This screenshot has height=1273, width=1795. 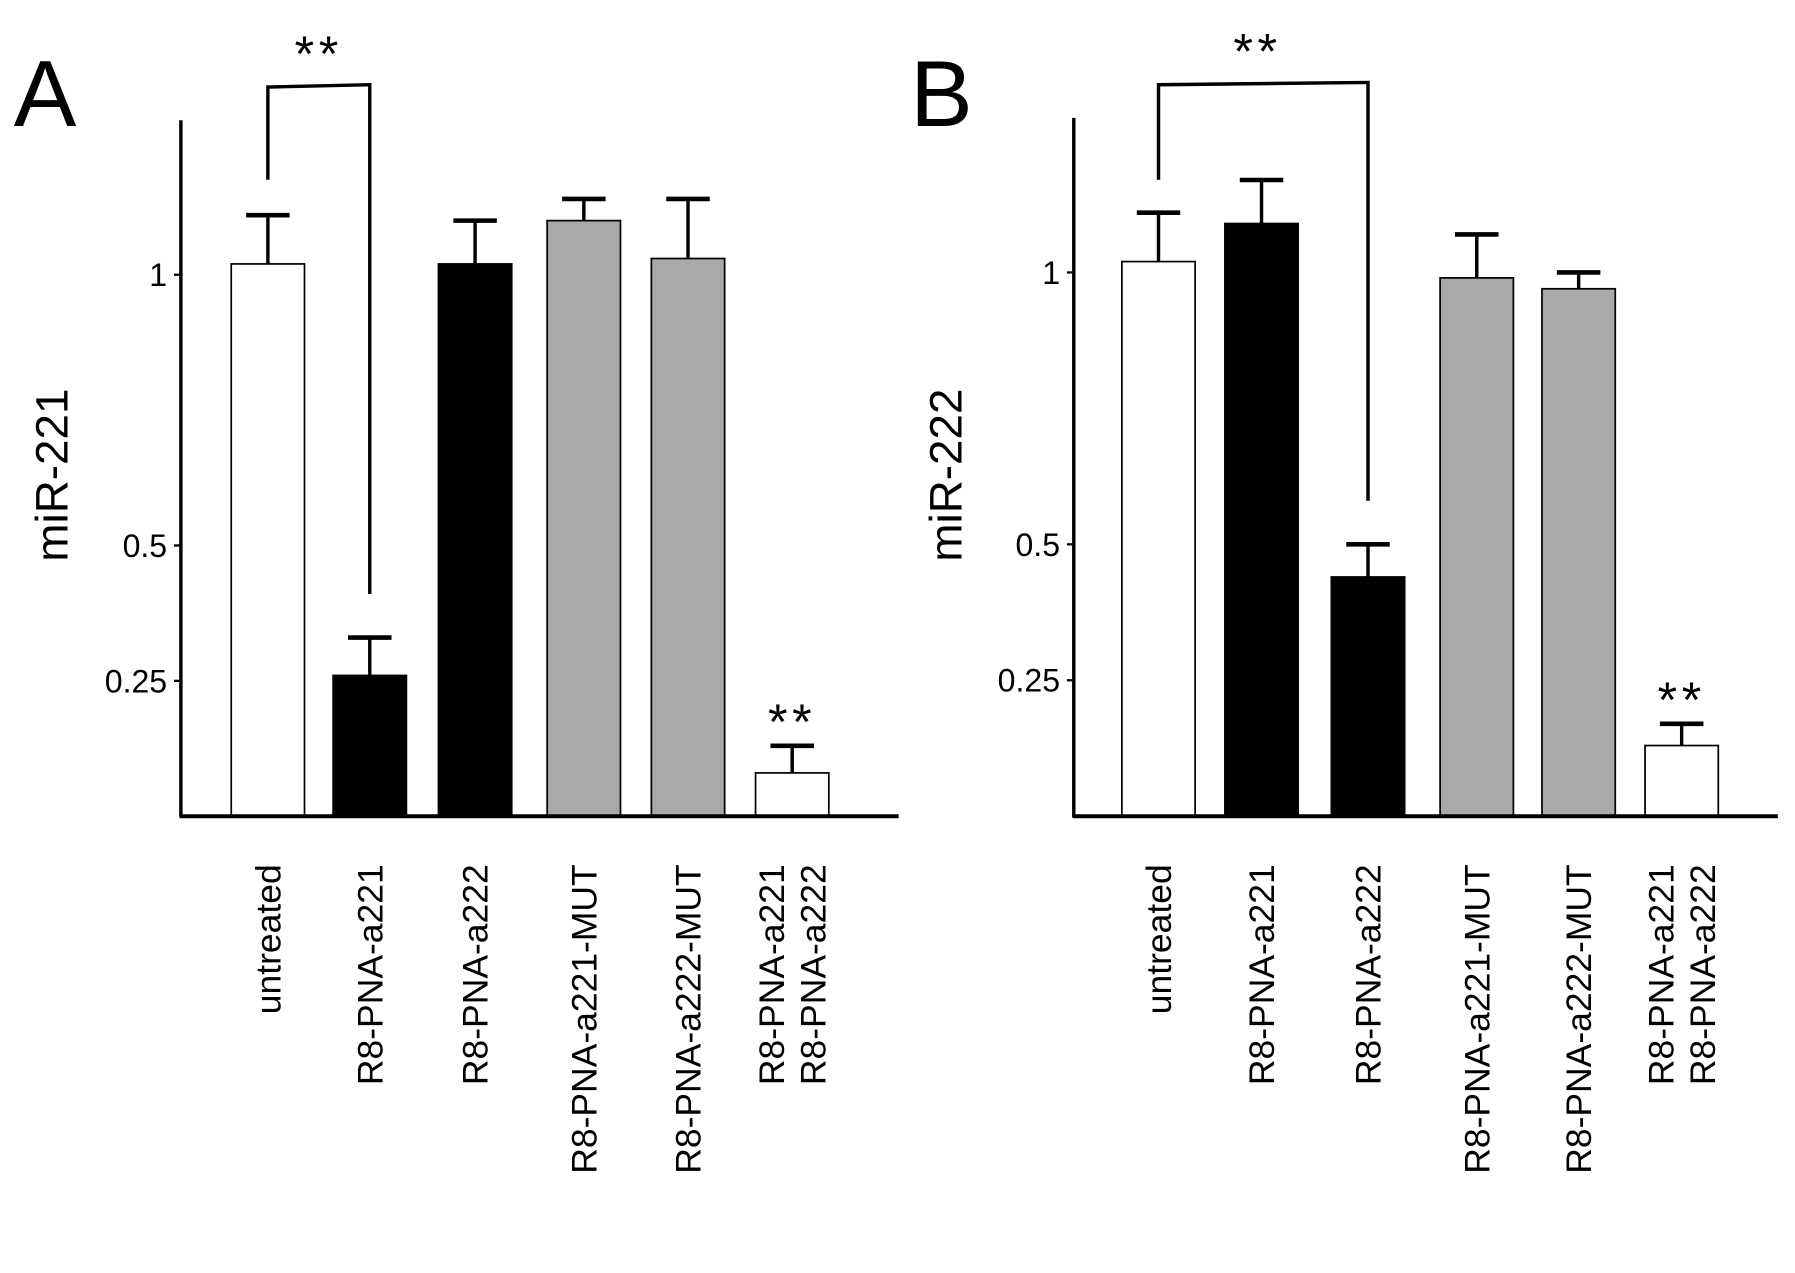 I want to click on panel-label: B, so click(x=941, y=93).